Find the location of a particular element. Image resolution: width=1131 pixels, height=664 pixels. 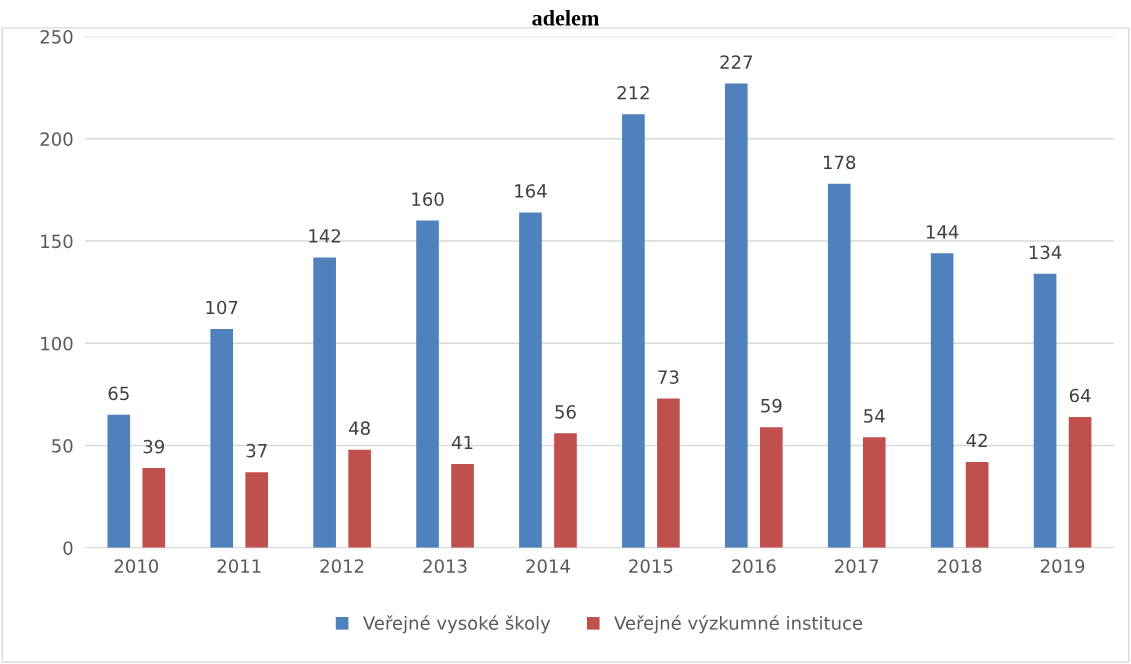

x-tick-label: 2012 is located at coordinates (342, 566).